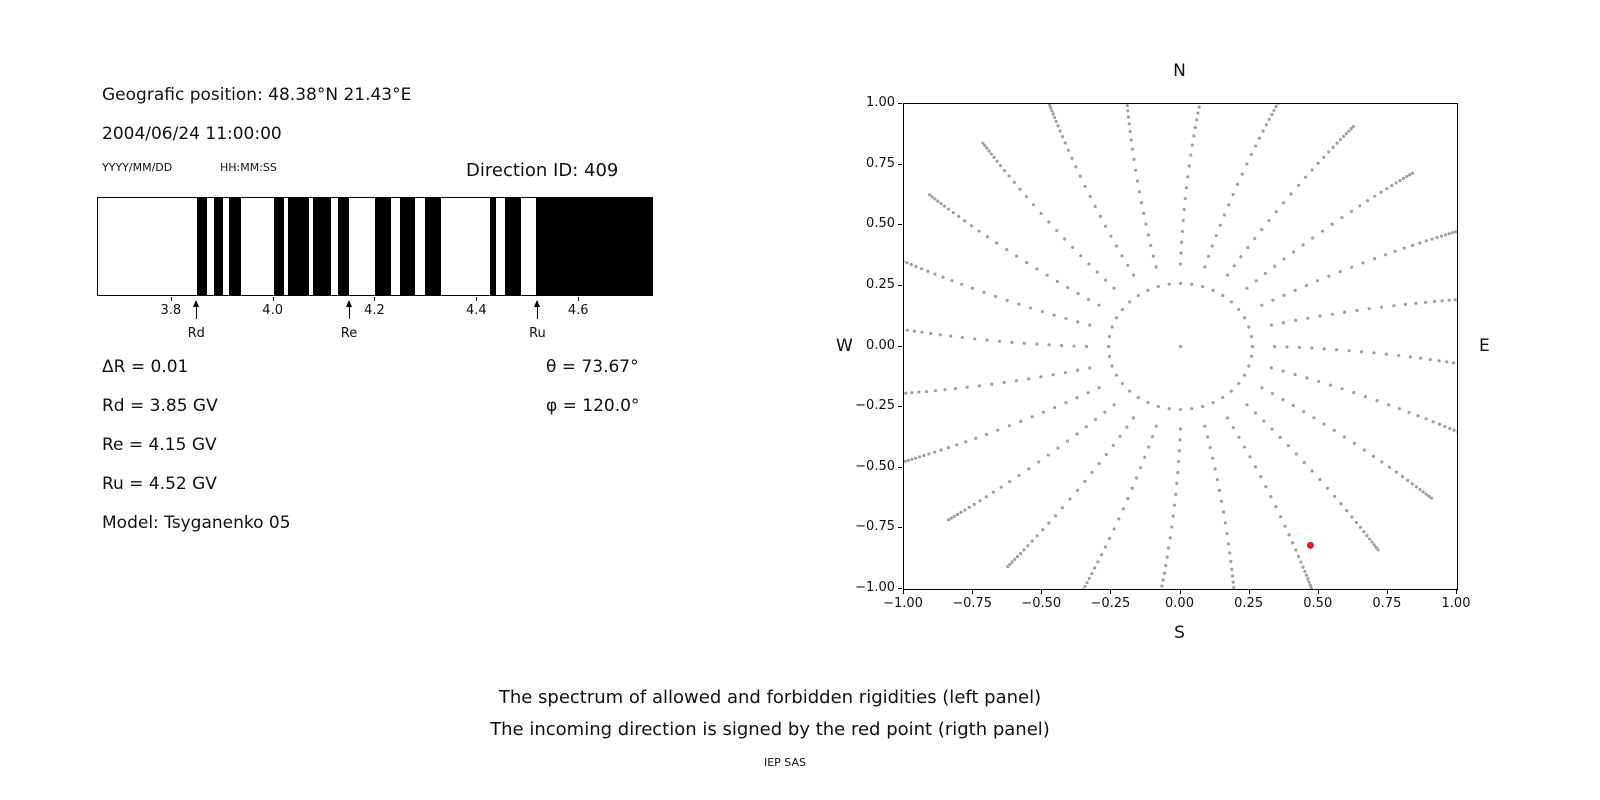  I want to click on spectrum-tick-label: 4.0, so click(272, 310).